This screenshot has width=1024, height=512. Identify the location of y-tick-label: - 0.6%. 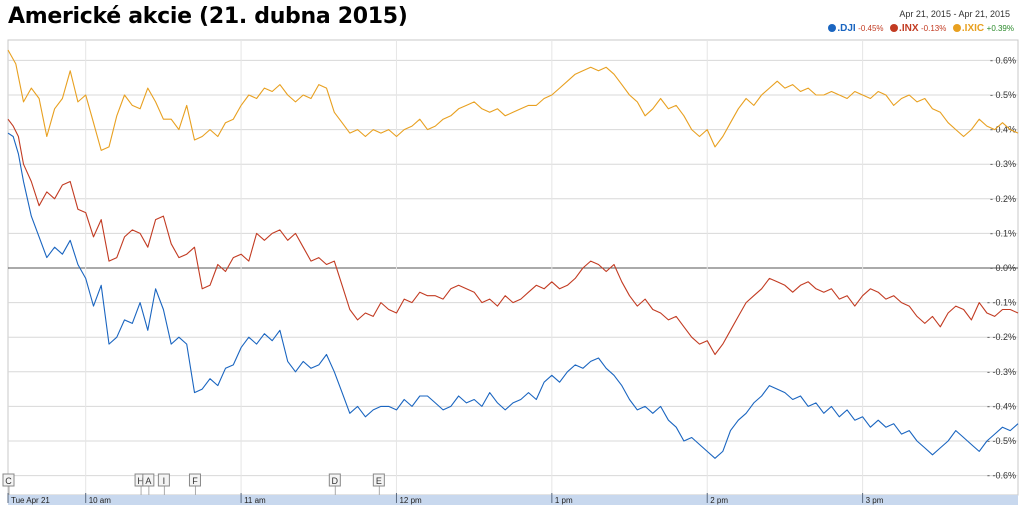
(1003, 60).